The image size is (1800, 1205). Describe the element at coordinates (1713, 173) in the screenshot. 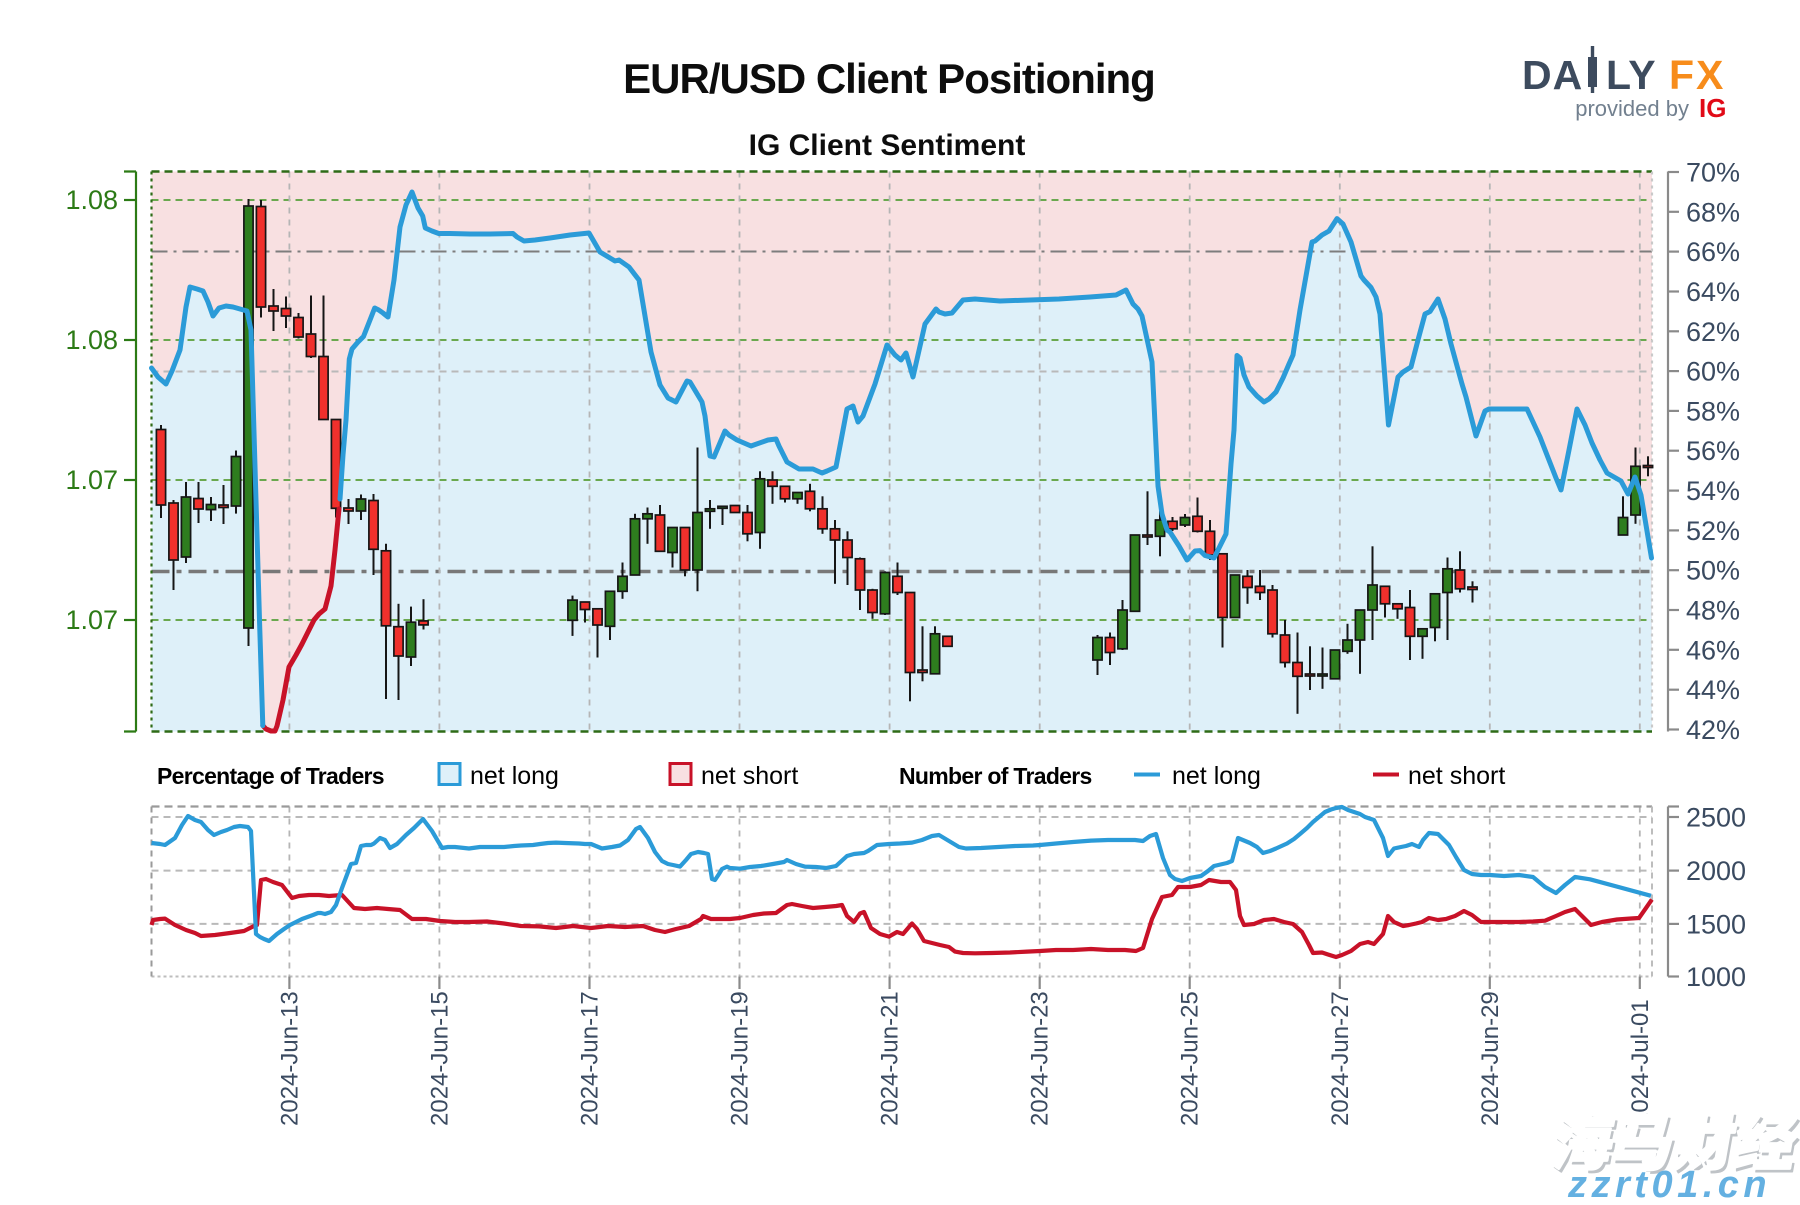

I see `svg-text: 70%` at that location.